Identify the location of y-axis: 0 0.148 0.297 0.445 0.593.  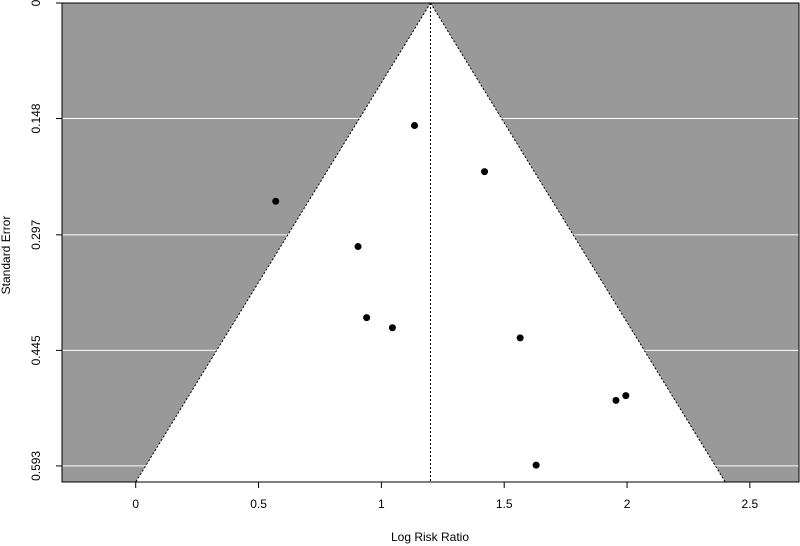
(45, 240).